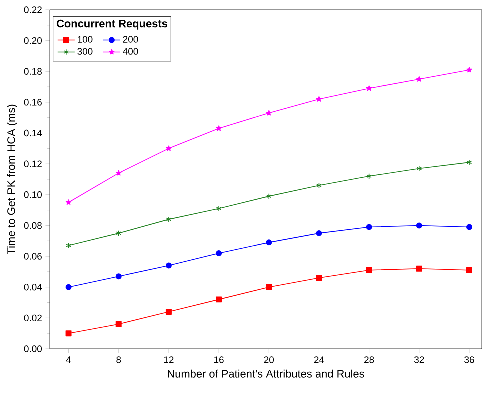  What do you see at coordinates (130, 51) in the screenshot?
I see `legend-label: 400` at bounding box center [130, 51].